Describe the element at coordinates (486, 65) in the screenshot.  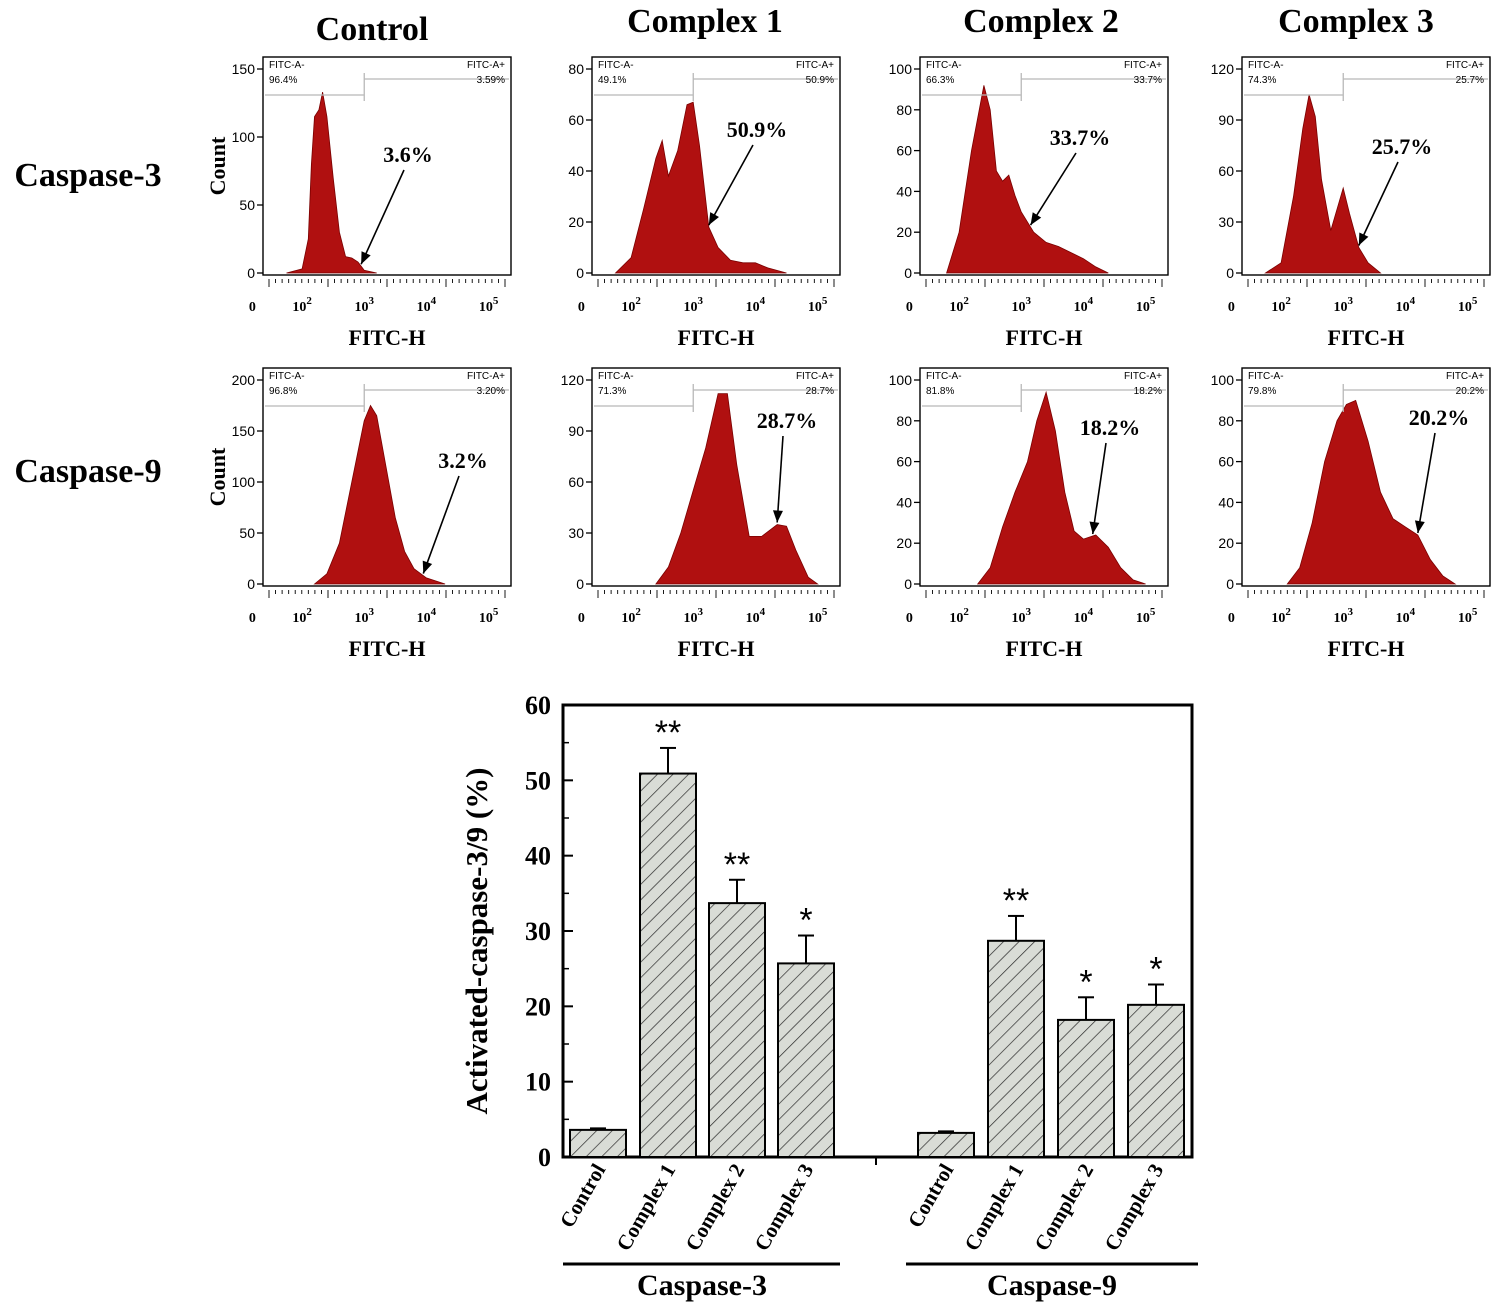
I see `gate-label-positive-caspase-3-control: FITC-A+` at that location.